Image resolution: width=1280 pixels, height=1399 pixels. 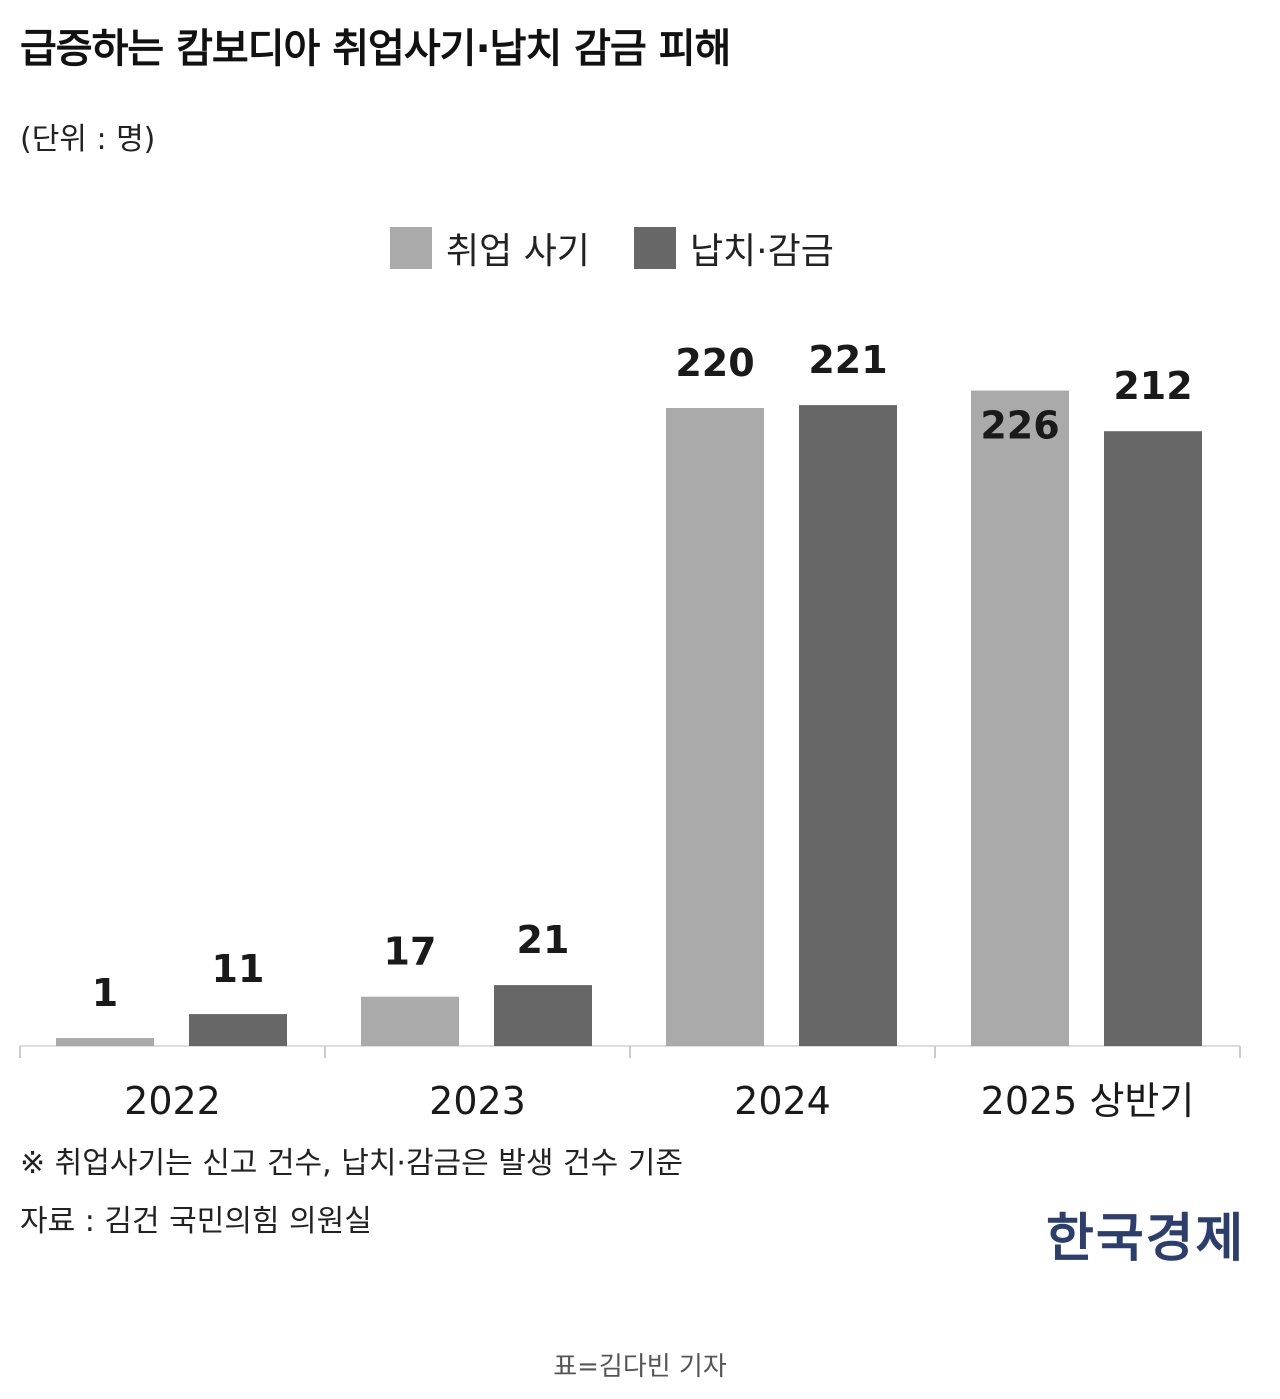 I want to click on data-label: 17, so click(x=410, y=952).